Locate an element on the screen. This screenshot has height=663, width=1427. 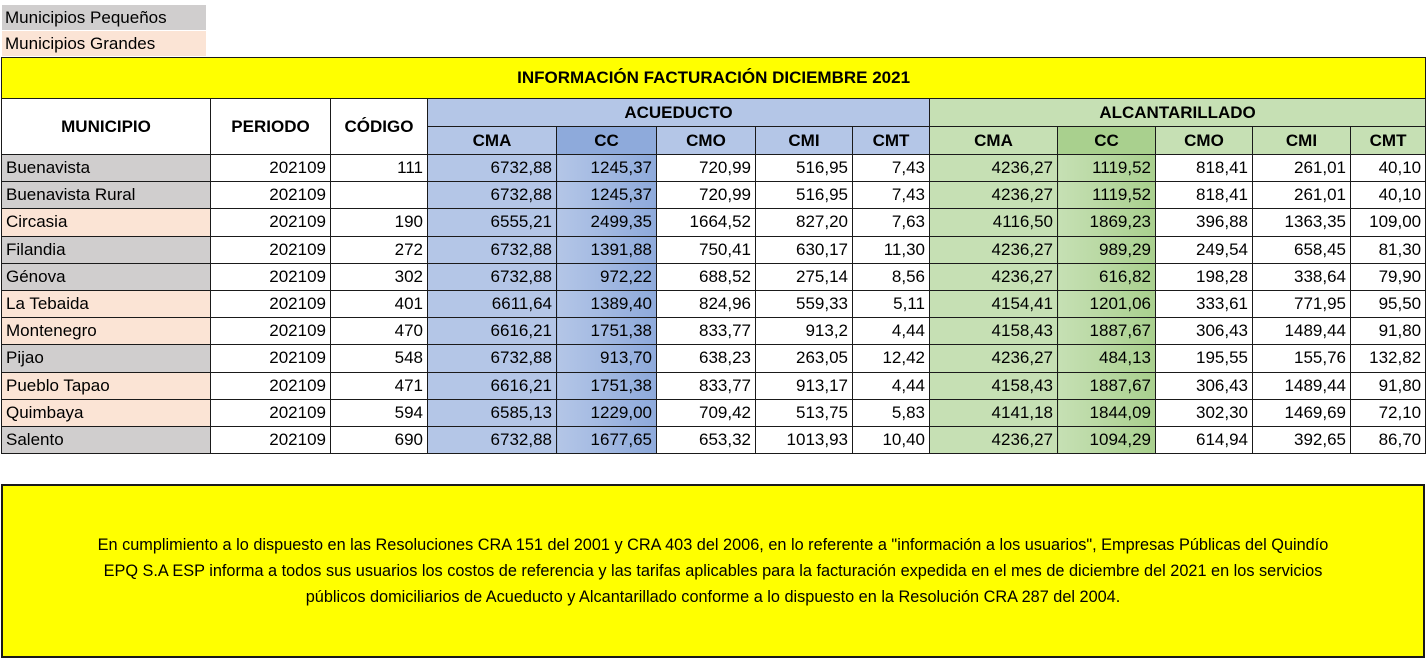
cell-acueducto-cmt: 10,40 is located at coordinates (891, 440).